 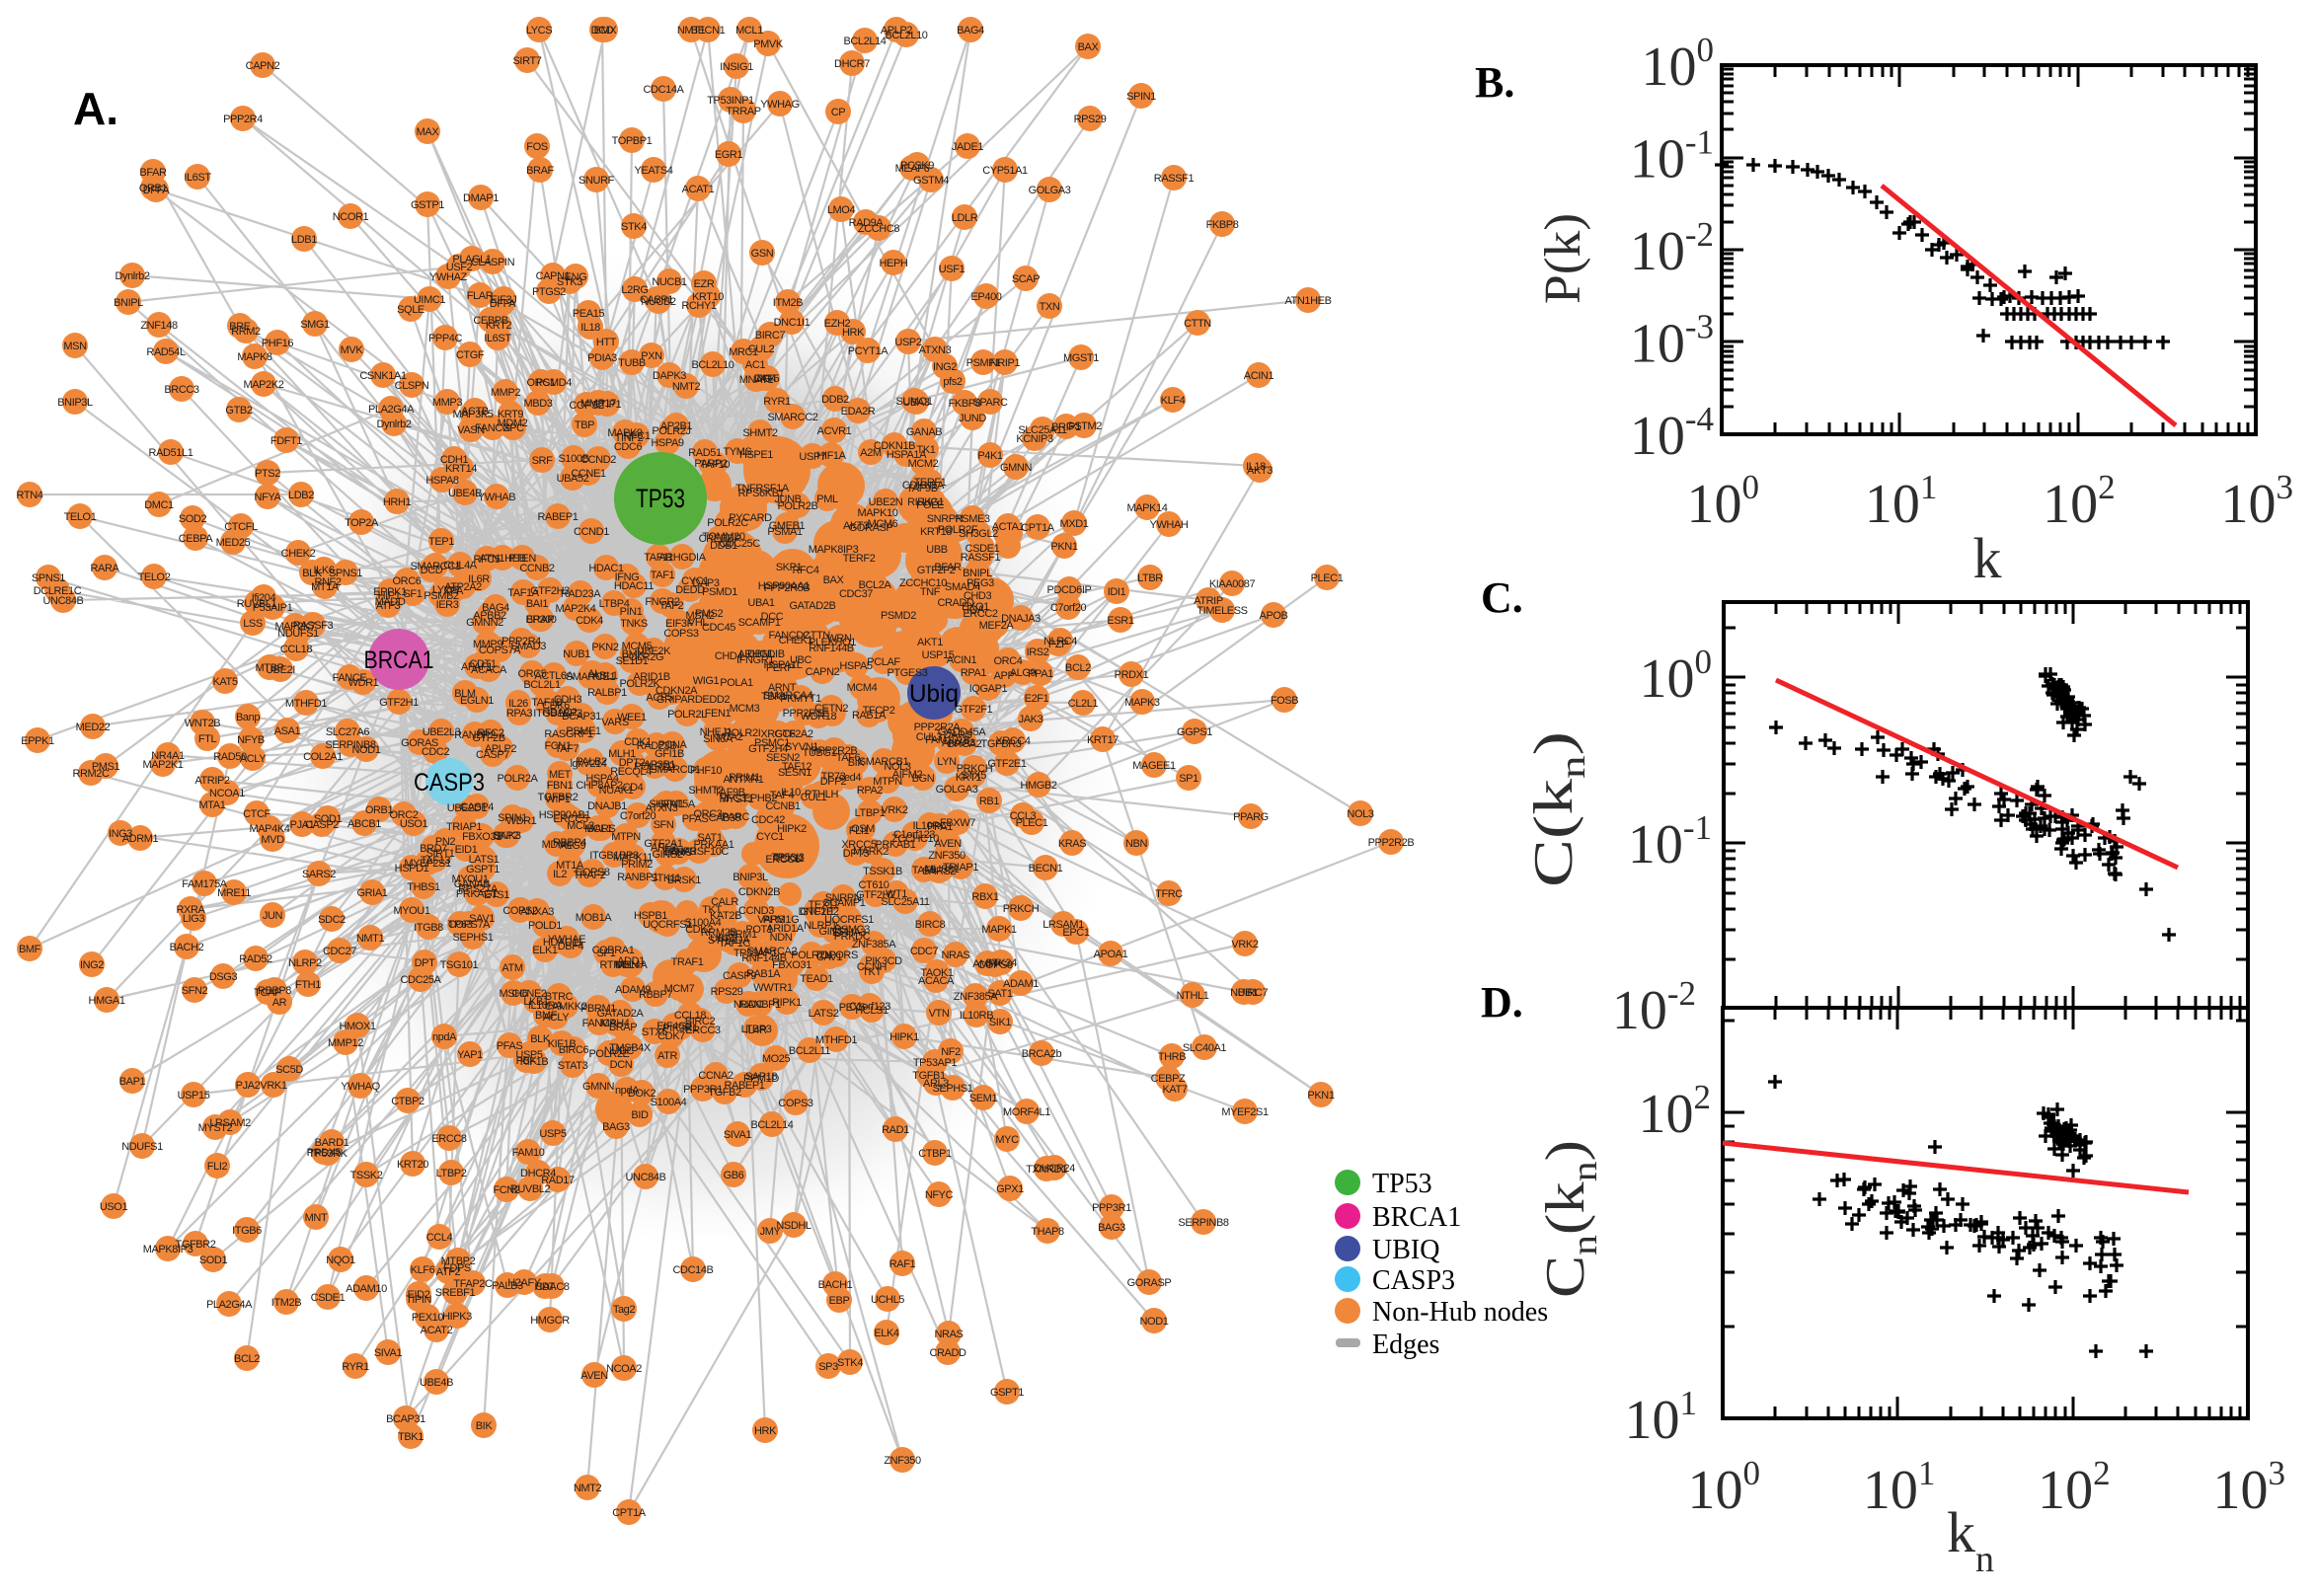 What do you see at coordinates (553, 276) in the screenshot?
I see `svg-text: CAPN1` at bounding box center [553, 276].